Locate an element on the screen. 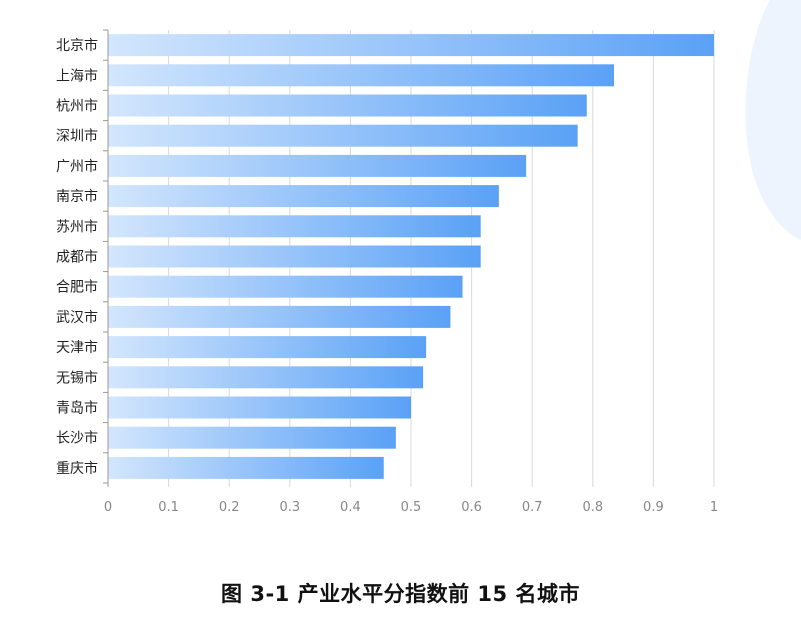 The image size is (801, 635). x-tick-label: 0.1 is located at coordinates (168, 507).